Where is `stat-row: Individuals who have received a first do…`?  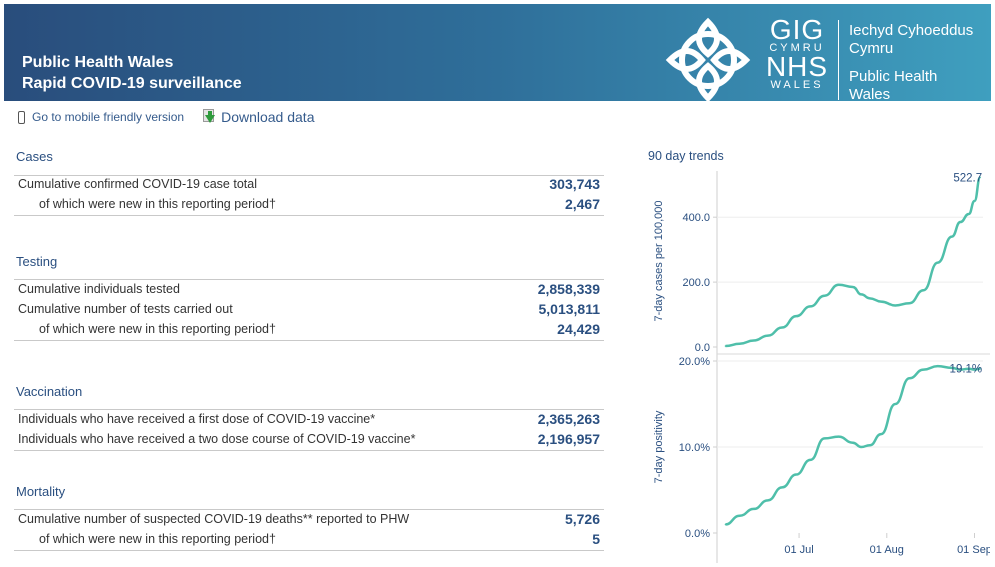
stat-row: Individuals who have received a first do… is located at coordinates (309, 420).